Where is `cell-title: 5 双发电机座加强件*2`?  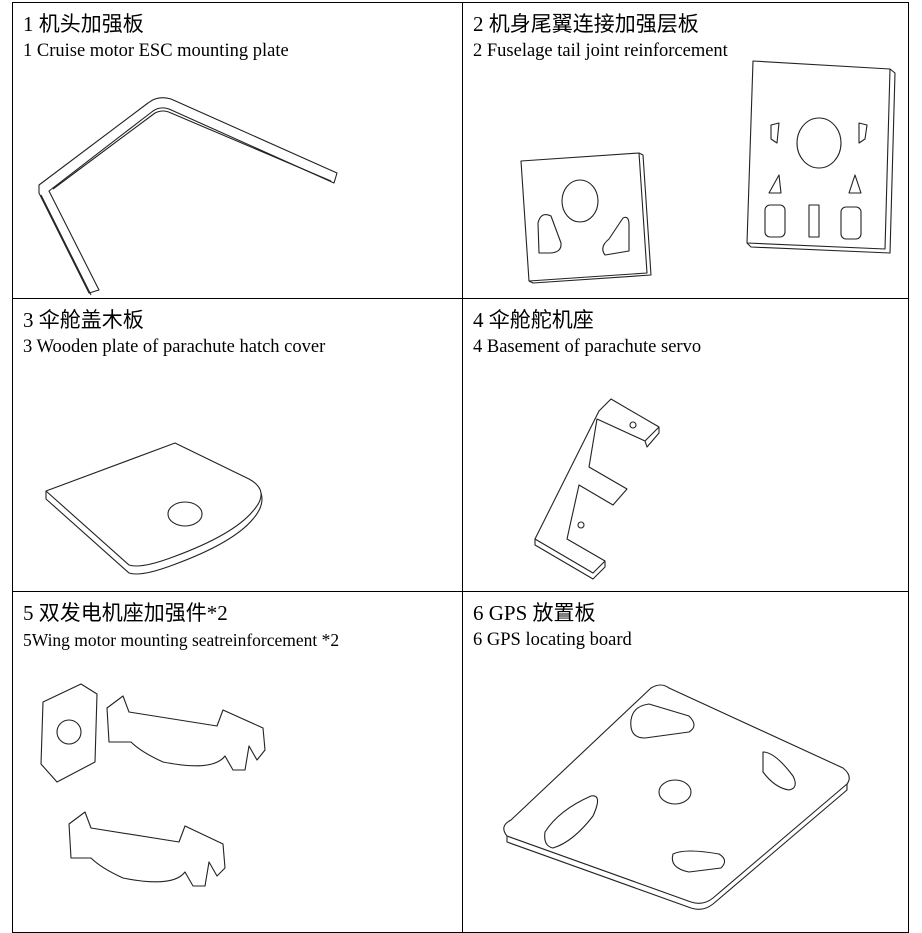
cell-title: 5 双发电机座加强件*2 is located at coordinates (125, 613).